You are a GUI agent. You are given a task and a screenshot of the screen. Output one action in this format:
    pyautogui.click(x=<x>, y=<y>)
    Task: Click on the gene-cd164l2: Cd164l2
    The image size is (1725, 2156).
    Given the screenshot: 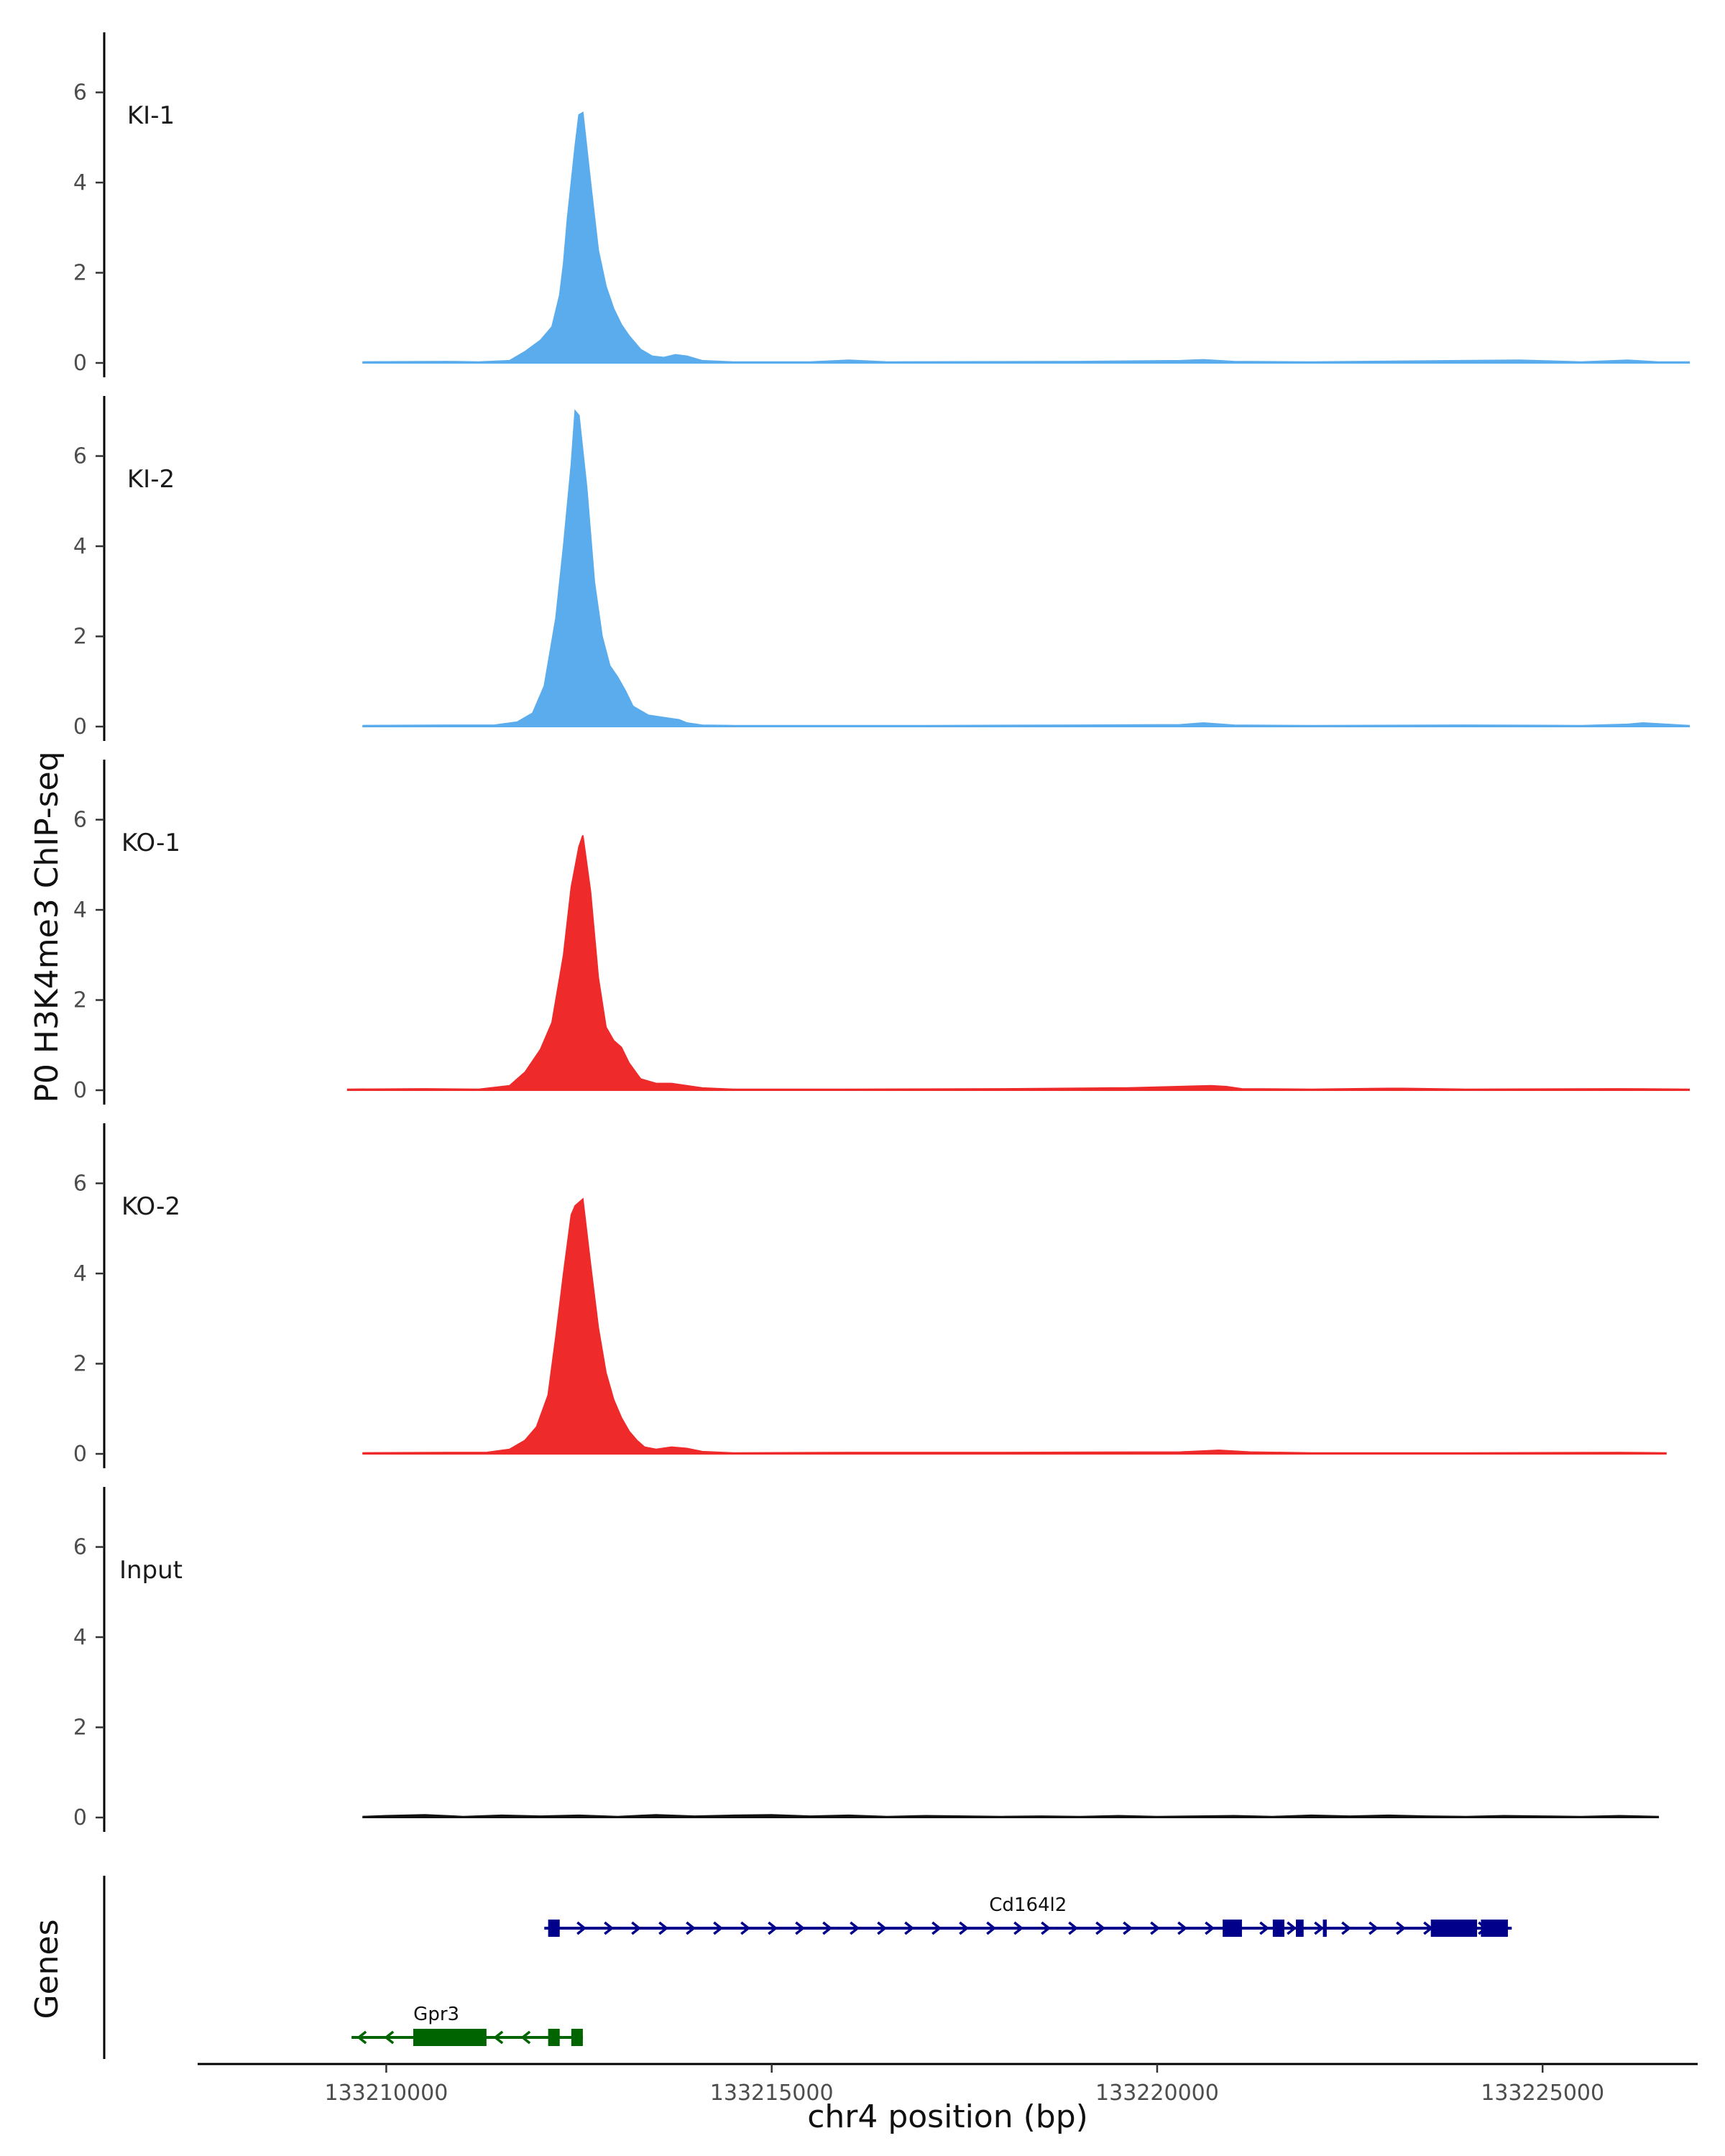 What is the action you would take?
    pyautogui.click(x=1028, y=1916)
    